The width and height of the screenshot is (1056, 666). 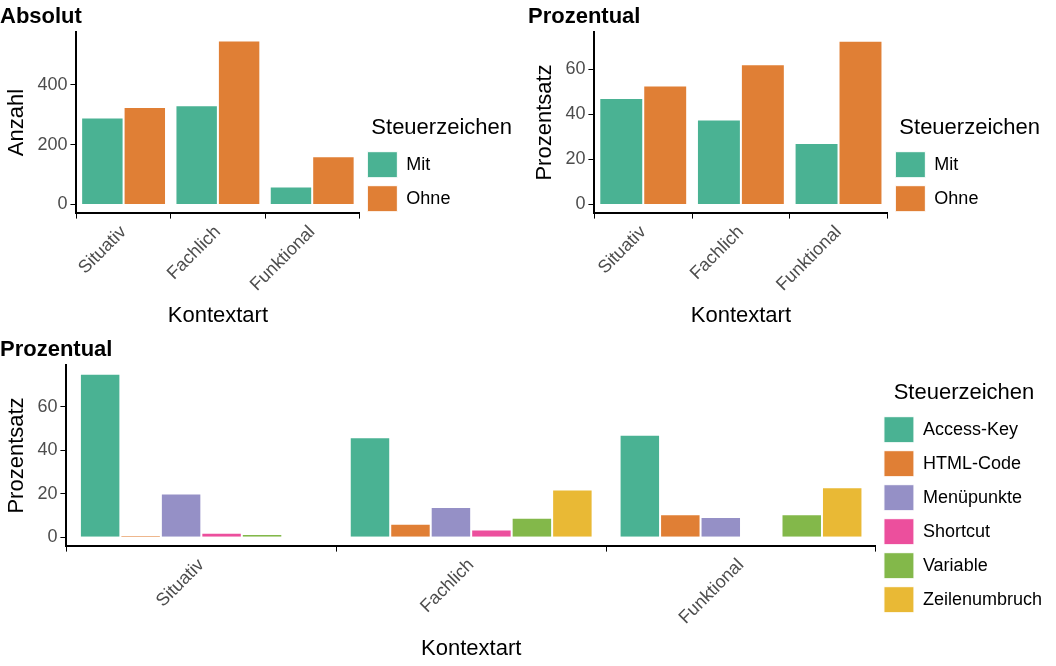 What do you see at coordinates (970, 428) in the screenshot?
I see `legend-label: Access-Key` at bounding box center [970, 428].